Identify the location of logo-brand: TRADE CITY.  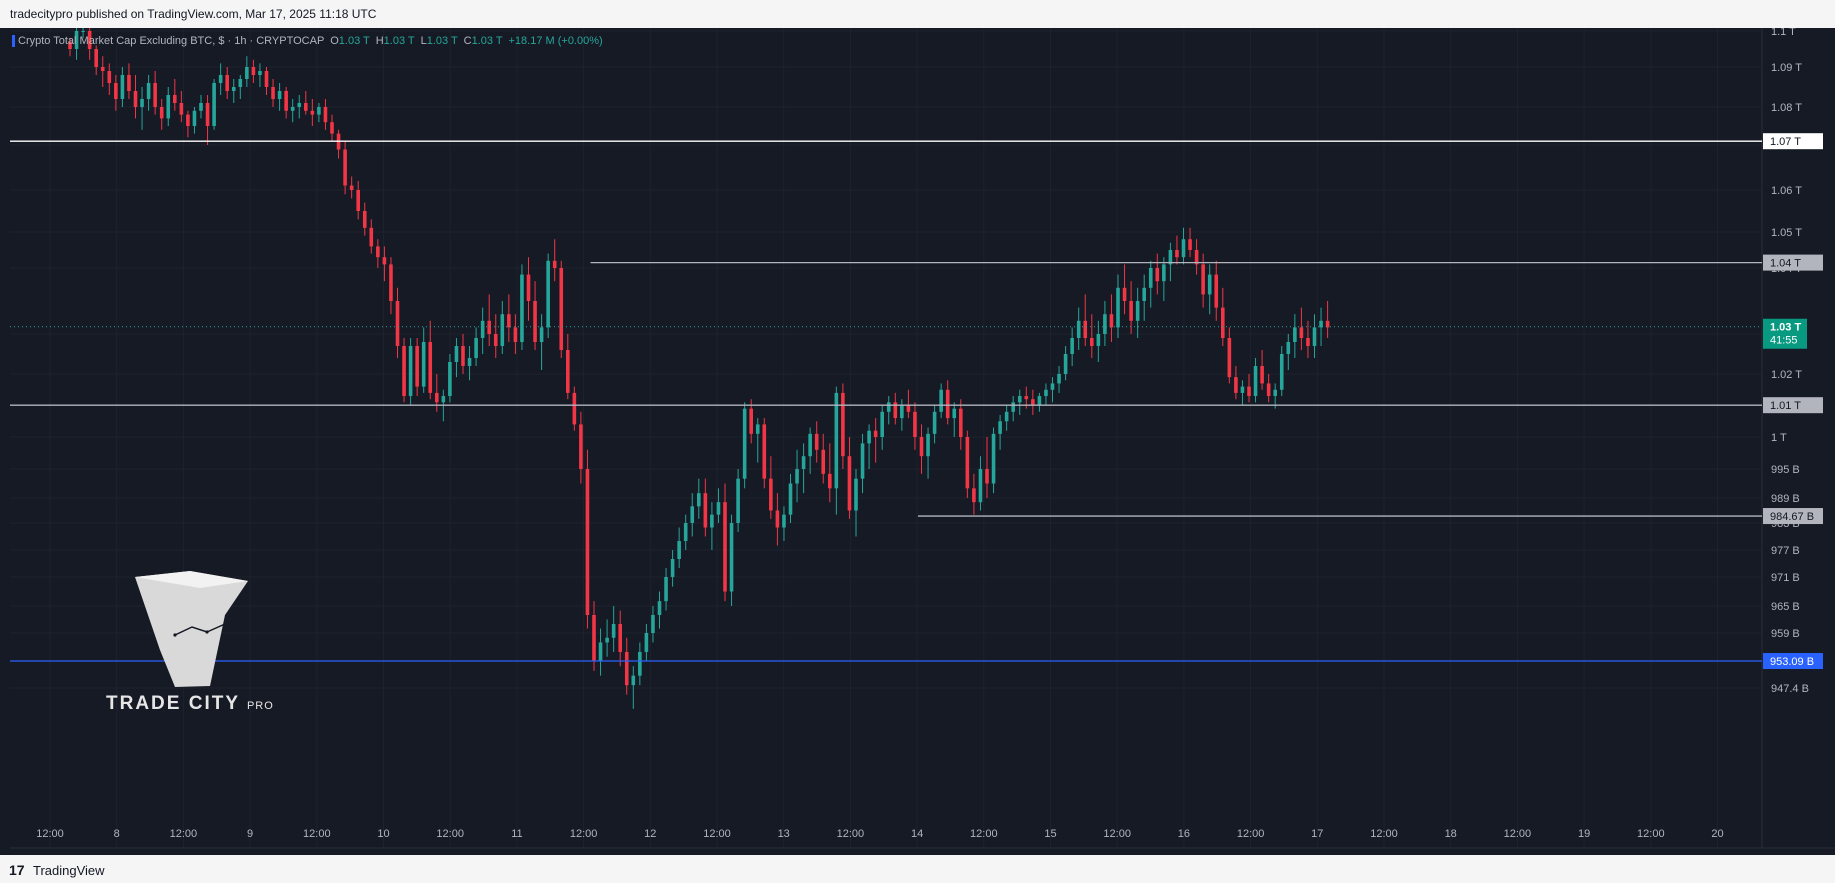
(173, 703).